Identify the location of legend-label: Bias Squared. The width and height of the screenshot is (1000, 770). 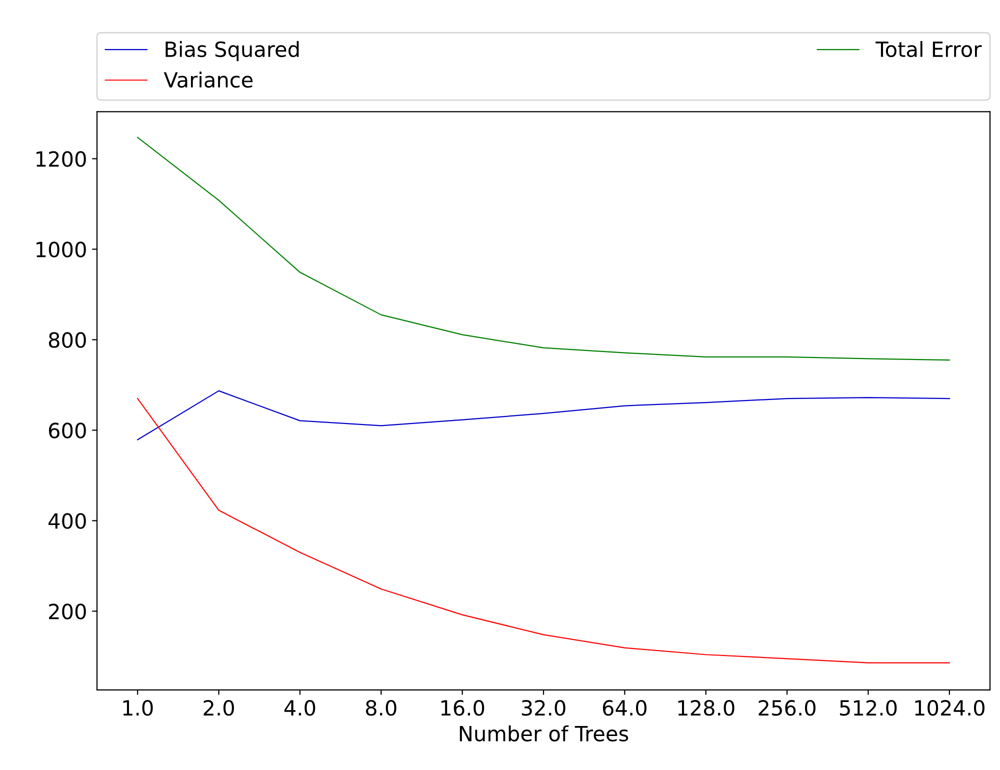
(232, 51).